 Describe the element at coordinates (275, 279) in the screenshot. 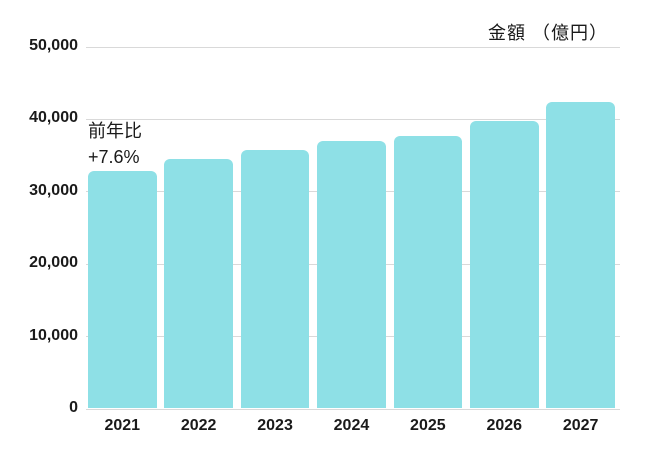

I see `bar-2023` at that location.